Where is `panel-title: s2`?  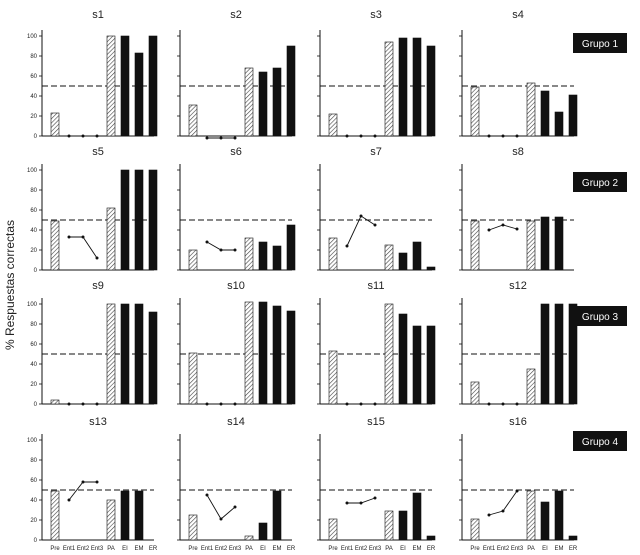 panel-title: s2 is located at coordinates (236, 15).